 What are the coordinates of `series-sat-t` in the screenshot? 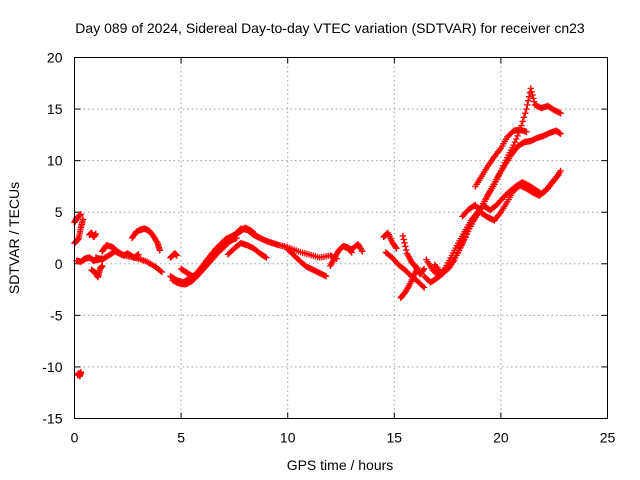 It's located at (413, 255).